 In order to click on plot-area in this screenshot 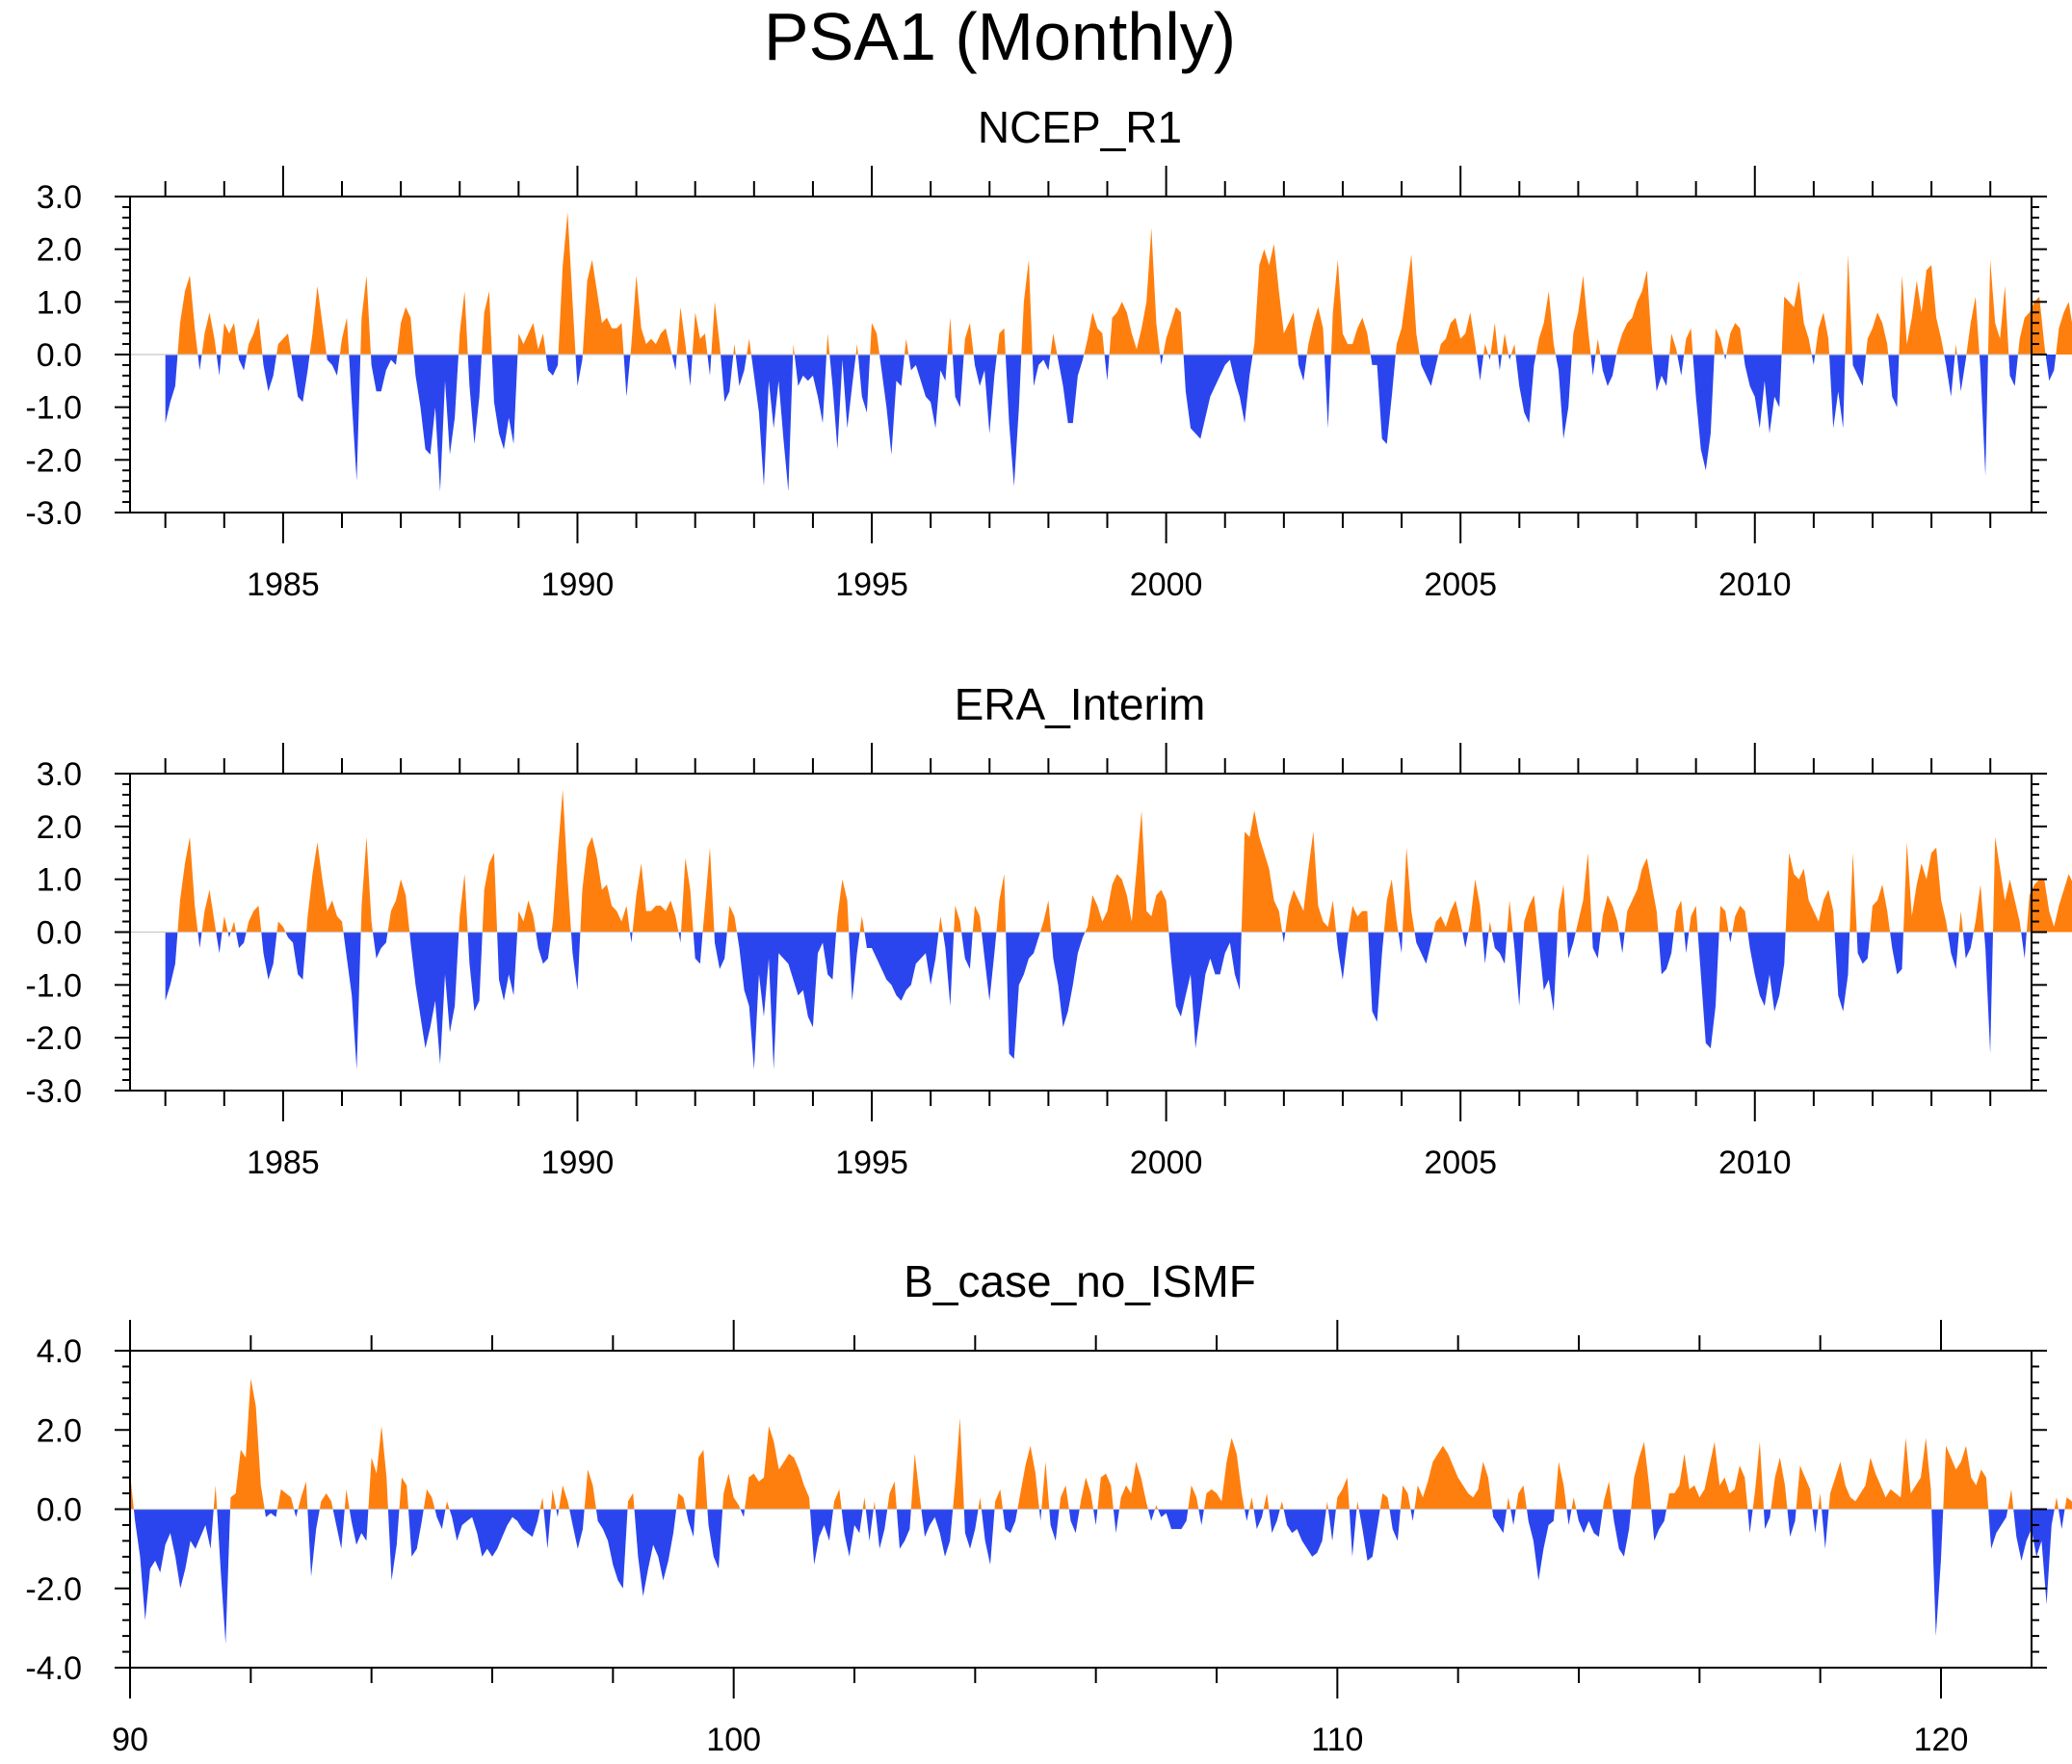, I will do `click(1119, 929)`.